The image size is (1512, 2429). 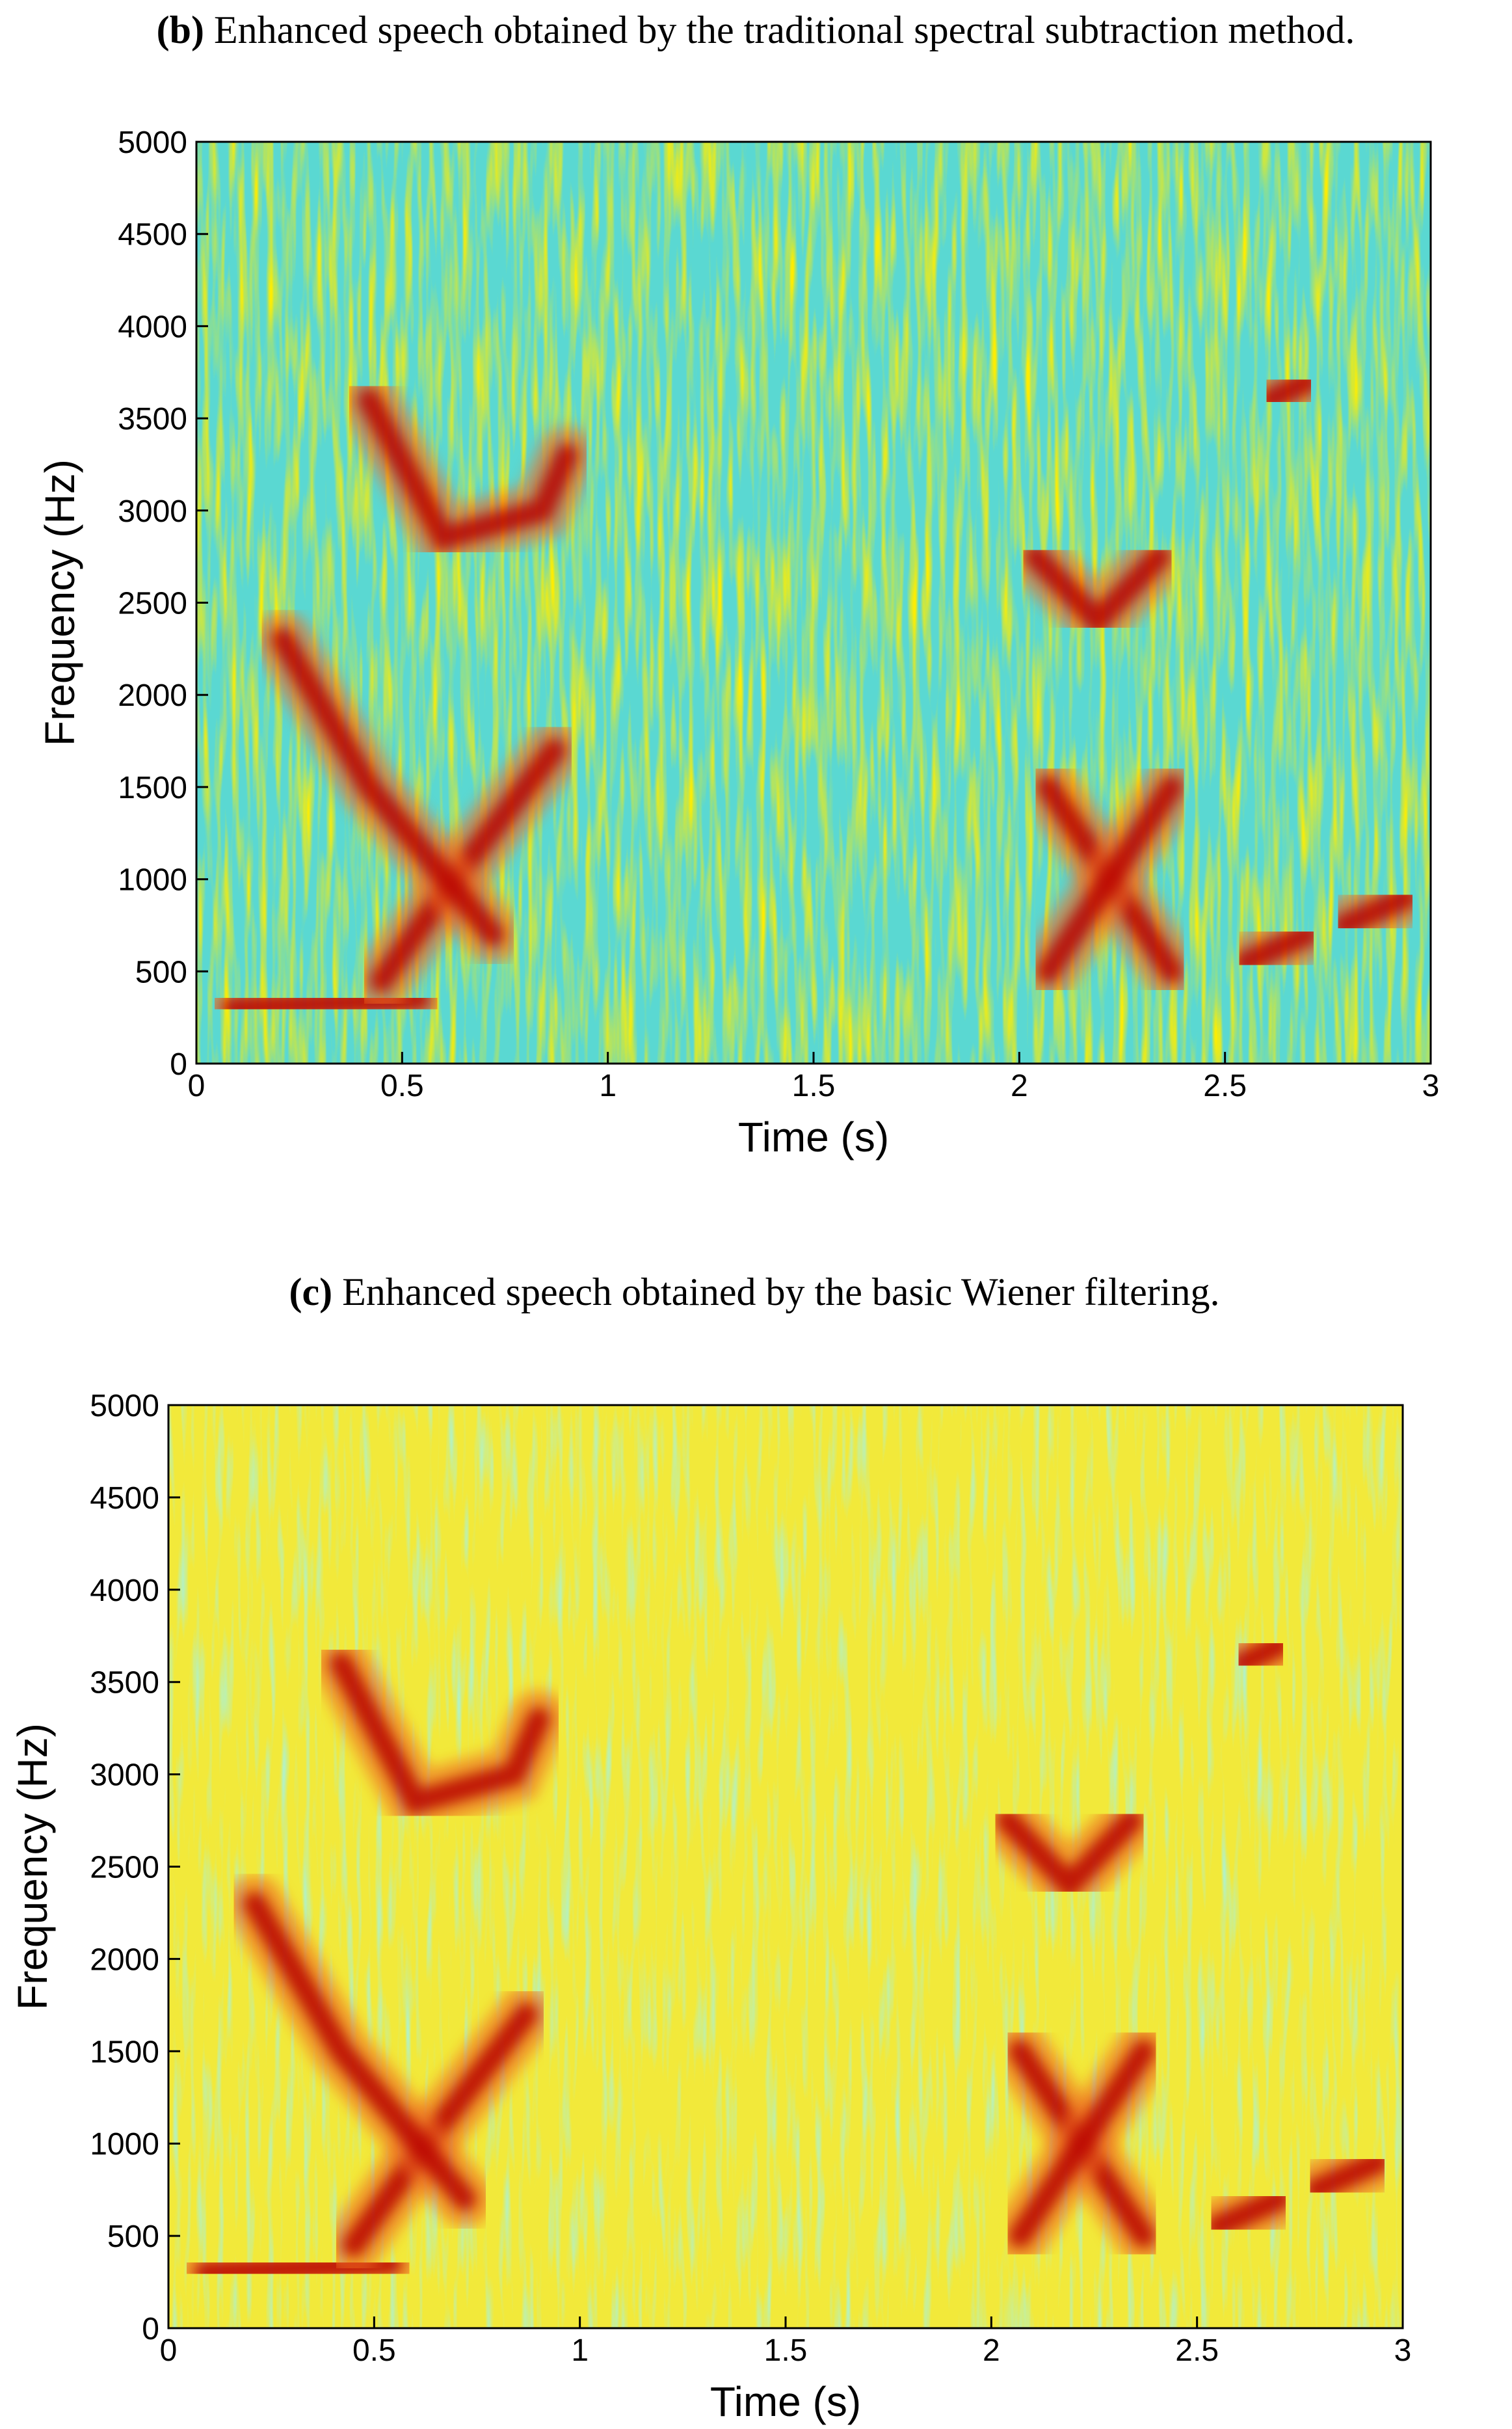 What do you see at coordinates (311, 1291) in the screenshot?
I see `caption-label: (c)` at bounding box center [311, 1291].